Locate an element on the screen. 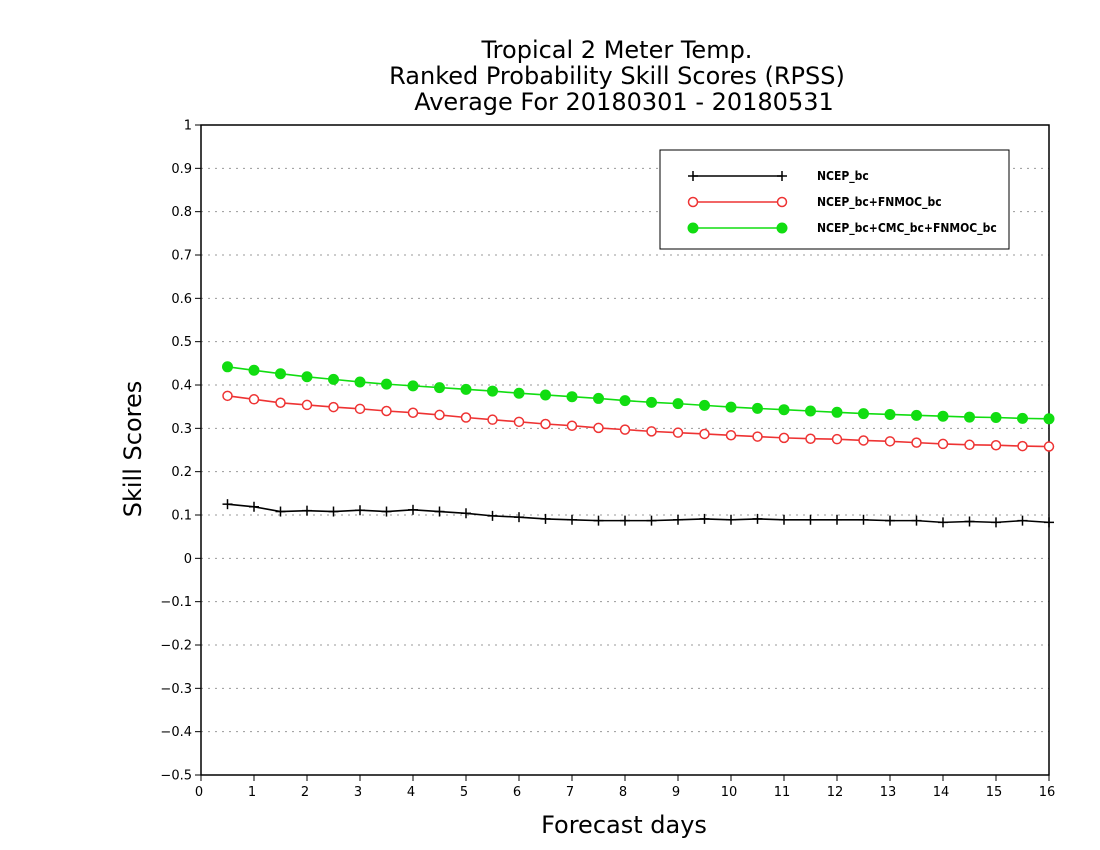 This screenshot has width=1100, height=850. x-tick-label: 10 is located at coordinates (729, 792).